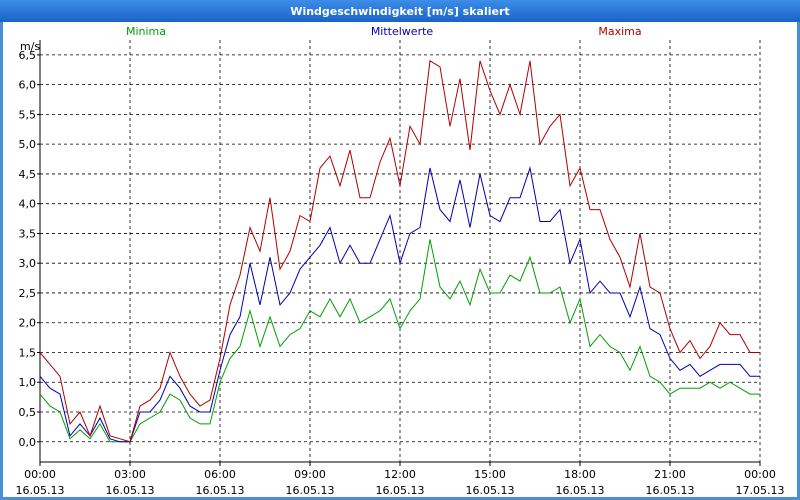  What do you see at coordinates (670, 482) in the screenshot?
I see `x-tick-label: 21:00 16.05.13` at bounding box center [670, 482].